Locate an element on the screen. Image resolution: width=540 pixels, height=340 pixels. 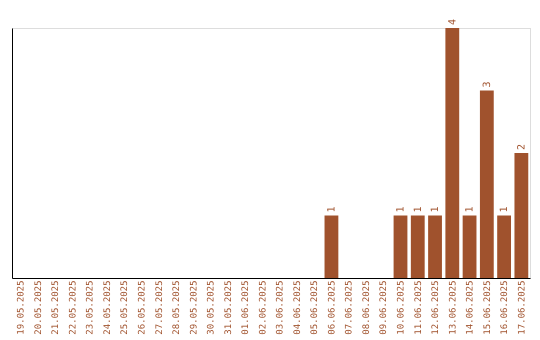
x-tick-label: 20.05.2025 is located at coordinates (39, 307).